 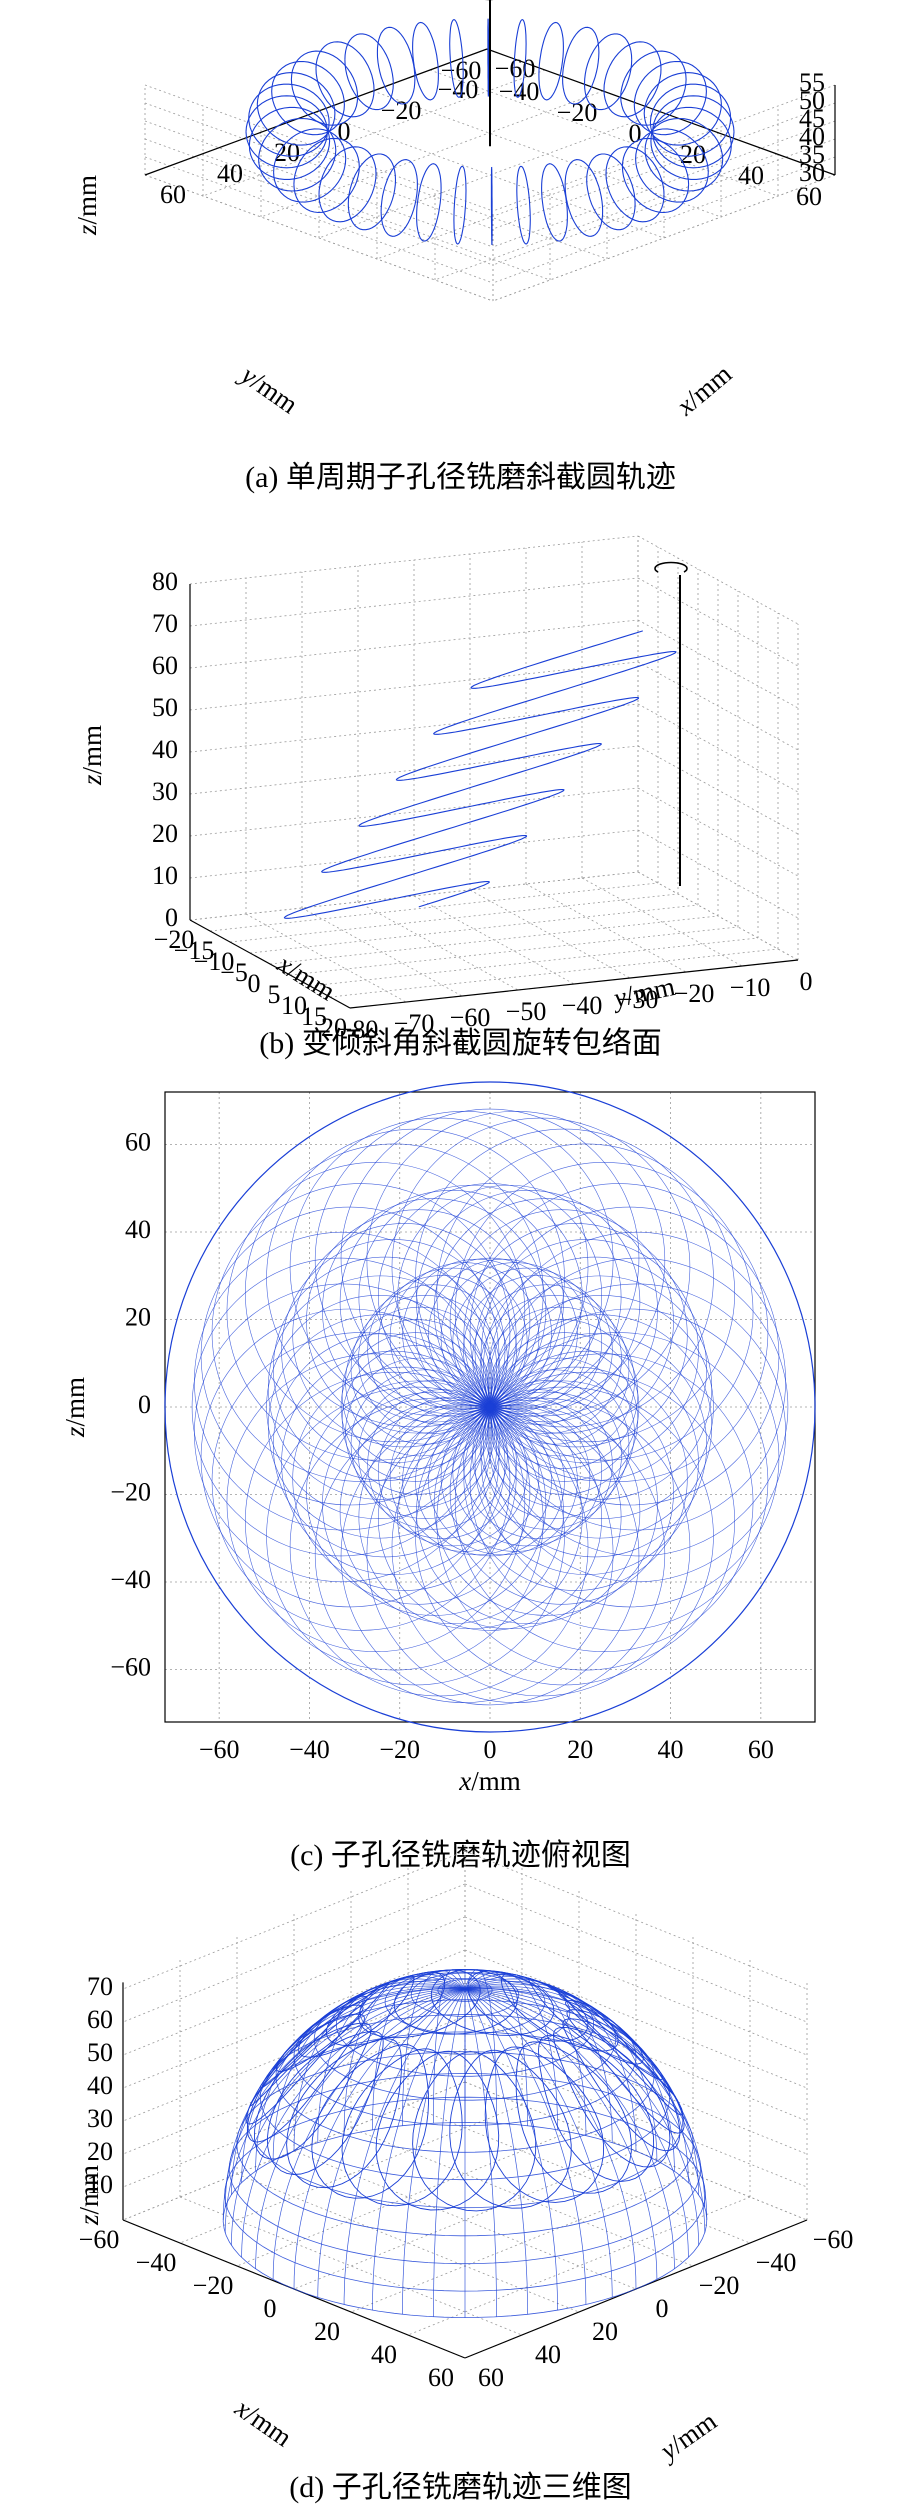 I want to click on z-tick-label: 30, so click(x=165, y=791).